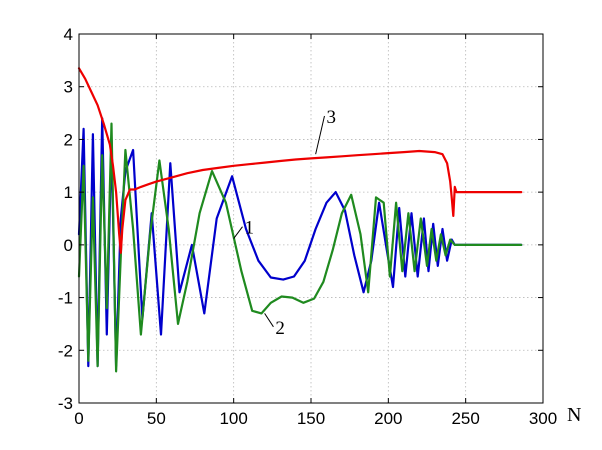 Image resolution: width=602 pixels, height=450 pixels. Describe the element at coordinates (233, 418) in the screenshot. I see `x-tick-label: 100` at that location.